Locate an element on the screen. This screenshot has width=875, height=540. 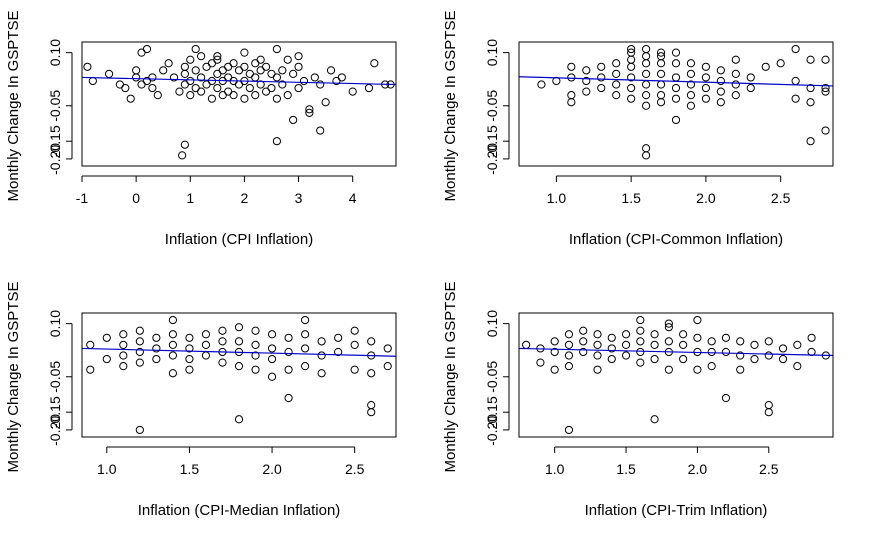
panel-4-x-tick-label: 2.0 is located at coordinates (698, 469).